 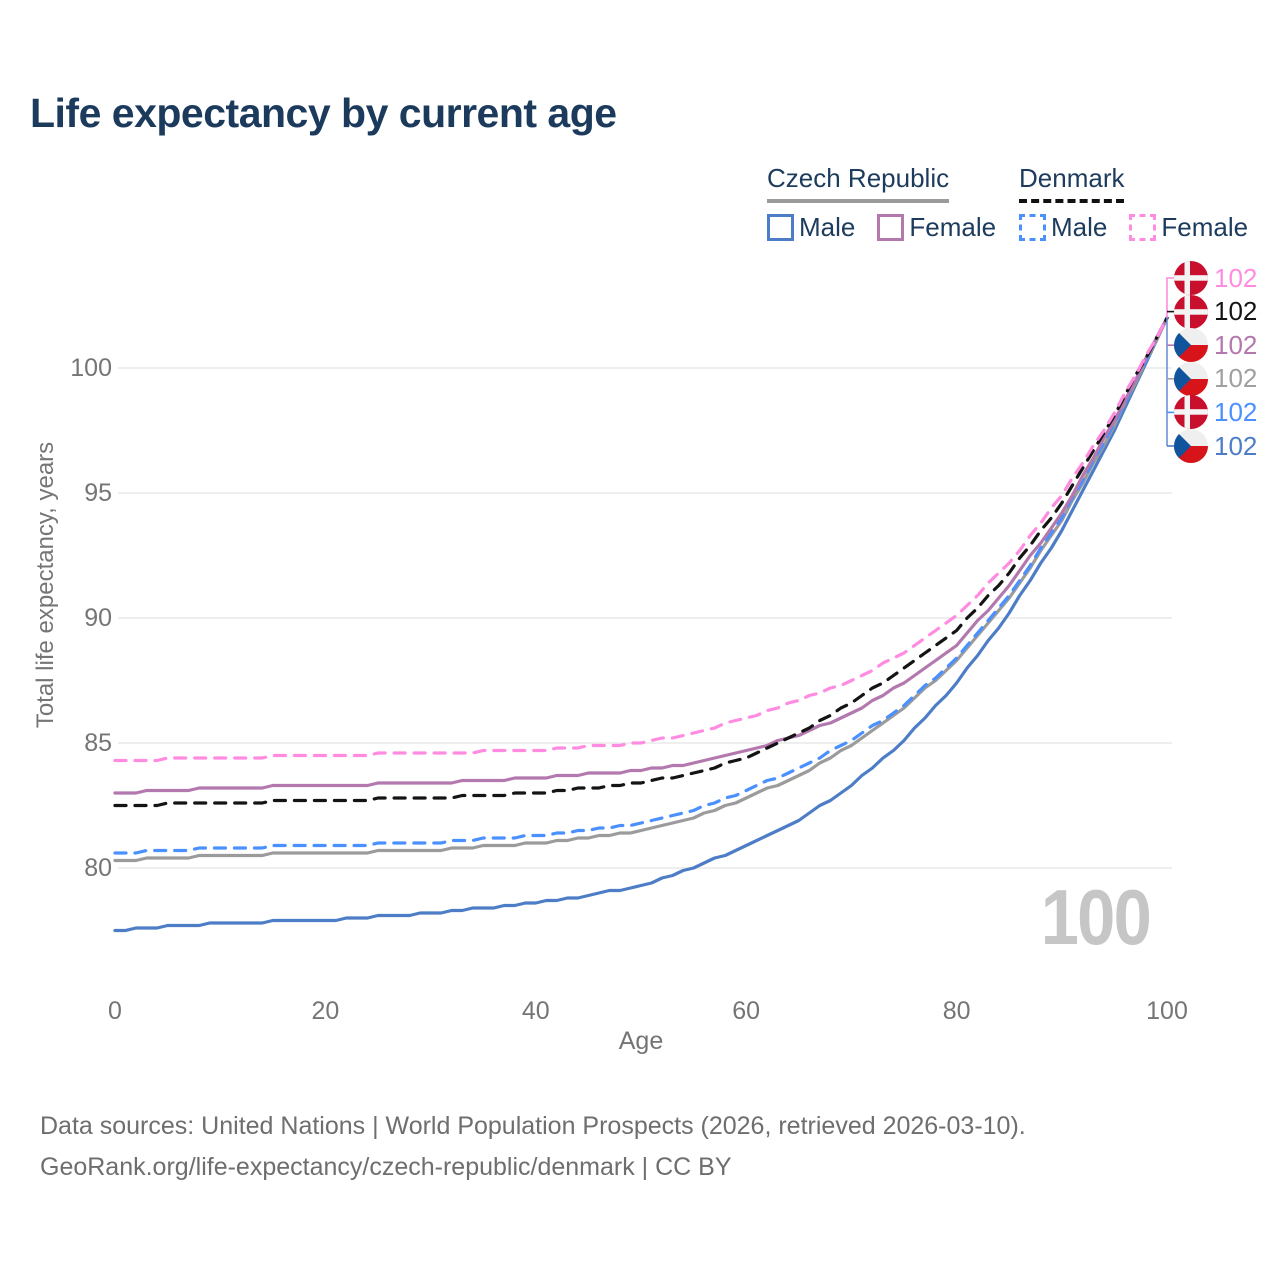 I want to click on denmark-female-swatch-icon, so click(x=1143, y=227).